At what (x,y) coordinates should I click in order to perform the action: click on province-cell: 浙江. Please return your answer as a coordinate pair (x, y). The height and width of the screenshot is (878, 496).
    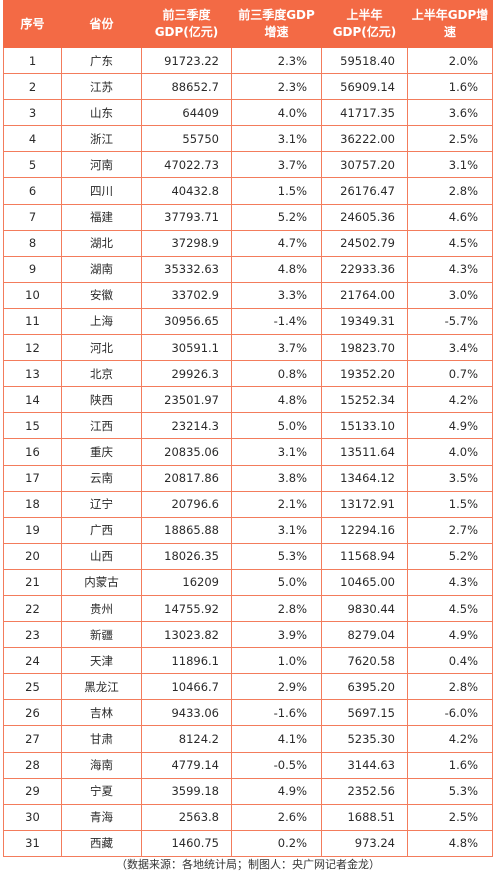
    Looking at the image, I should click on (101, 139).